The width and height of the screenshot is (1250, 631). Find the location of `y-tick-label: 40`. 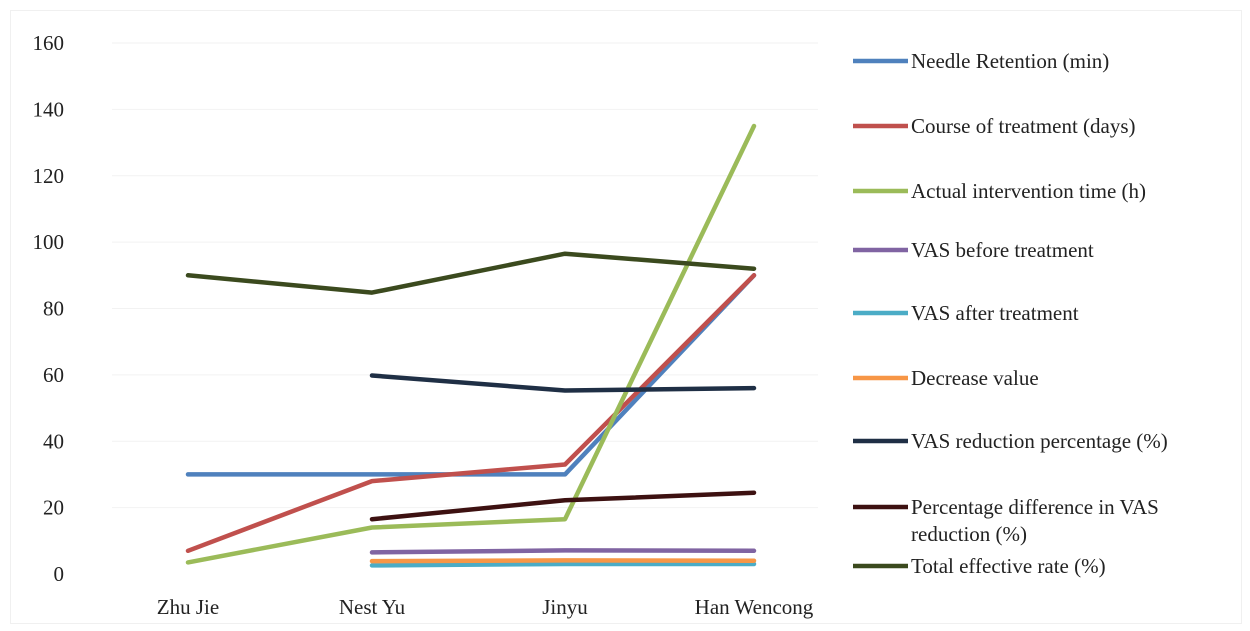

y-tick-label: 40 is located at coordinates (53, 441).